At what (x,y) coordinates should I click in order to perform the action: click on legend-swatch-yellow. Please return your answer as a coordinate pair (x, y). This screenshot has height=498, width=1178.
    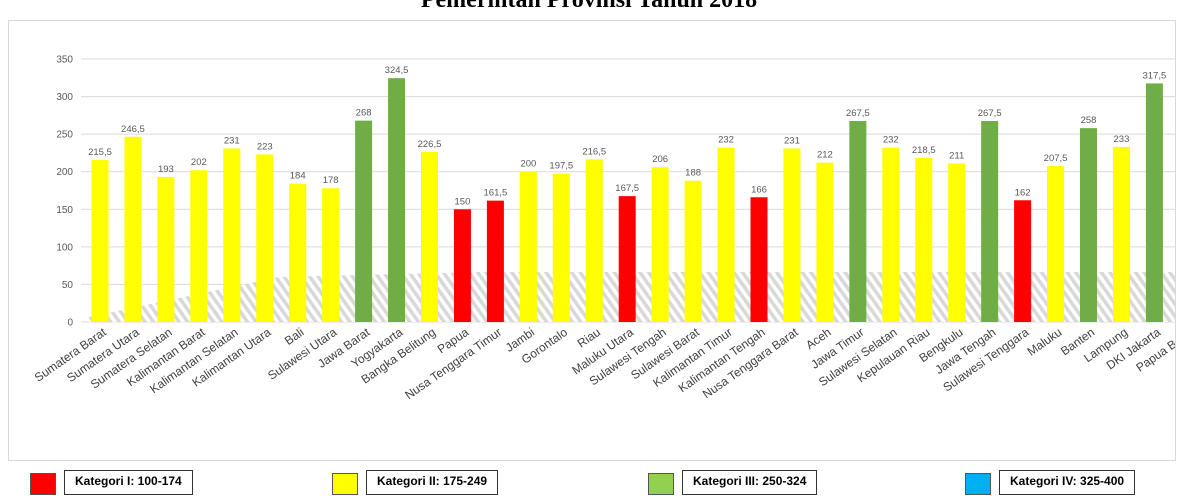
    Looking at the image, I should click on (345, 484).